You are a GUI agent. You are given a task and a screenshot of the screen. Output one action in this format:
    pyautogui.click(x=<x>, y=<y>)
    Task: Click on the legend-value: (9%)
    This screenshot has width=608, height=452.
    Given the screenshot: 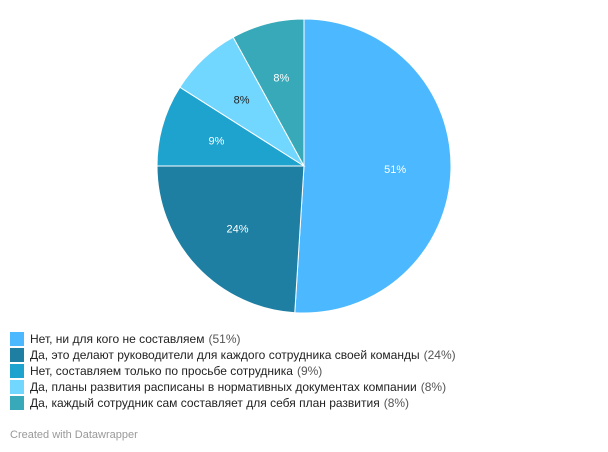 What is the action you would take?
    pyautogui.click(x=309, y=371)
    